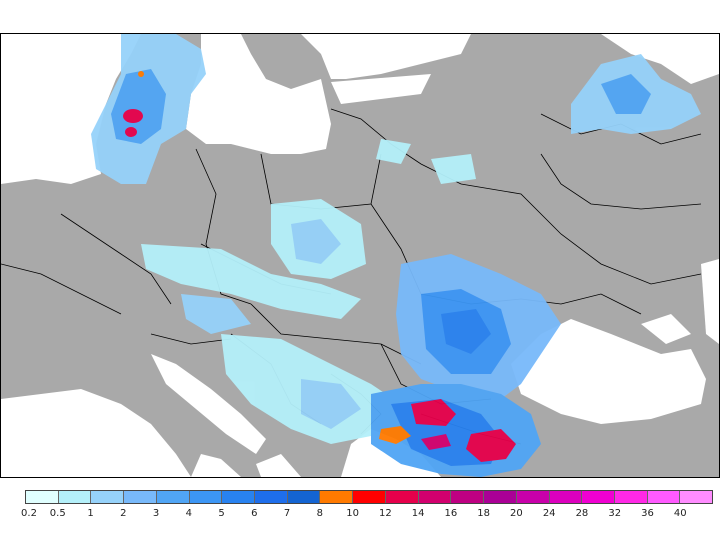 The height and width of the screenshot is (540, 720). What do you see at coordinates (360, 516) in the screenshot?
I see `legend-labels: 0.2 0.5 1 2 3 4 5 6 7 8 10 12 14 16 18 20 24 28 32 36 40` at bounding box center [360, 516].